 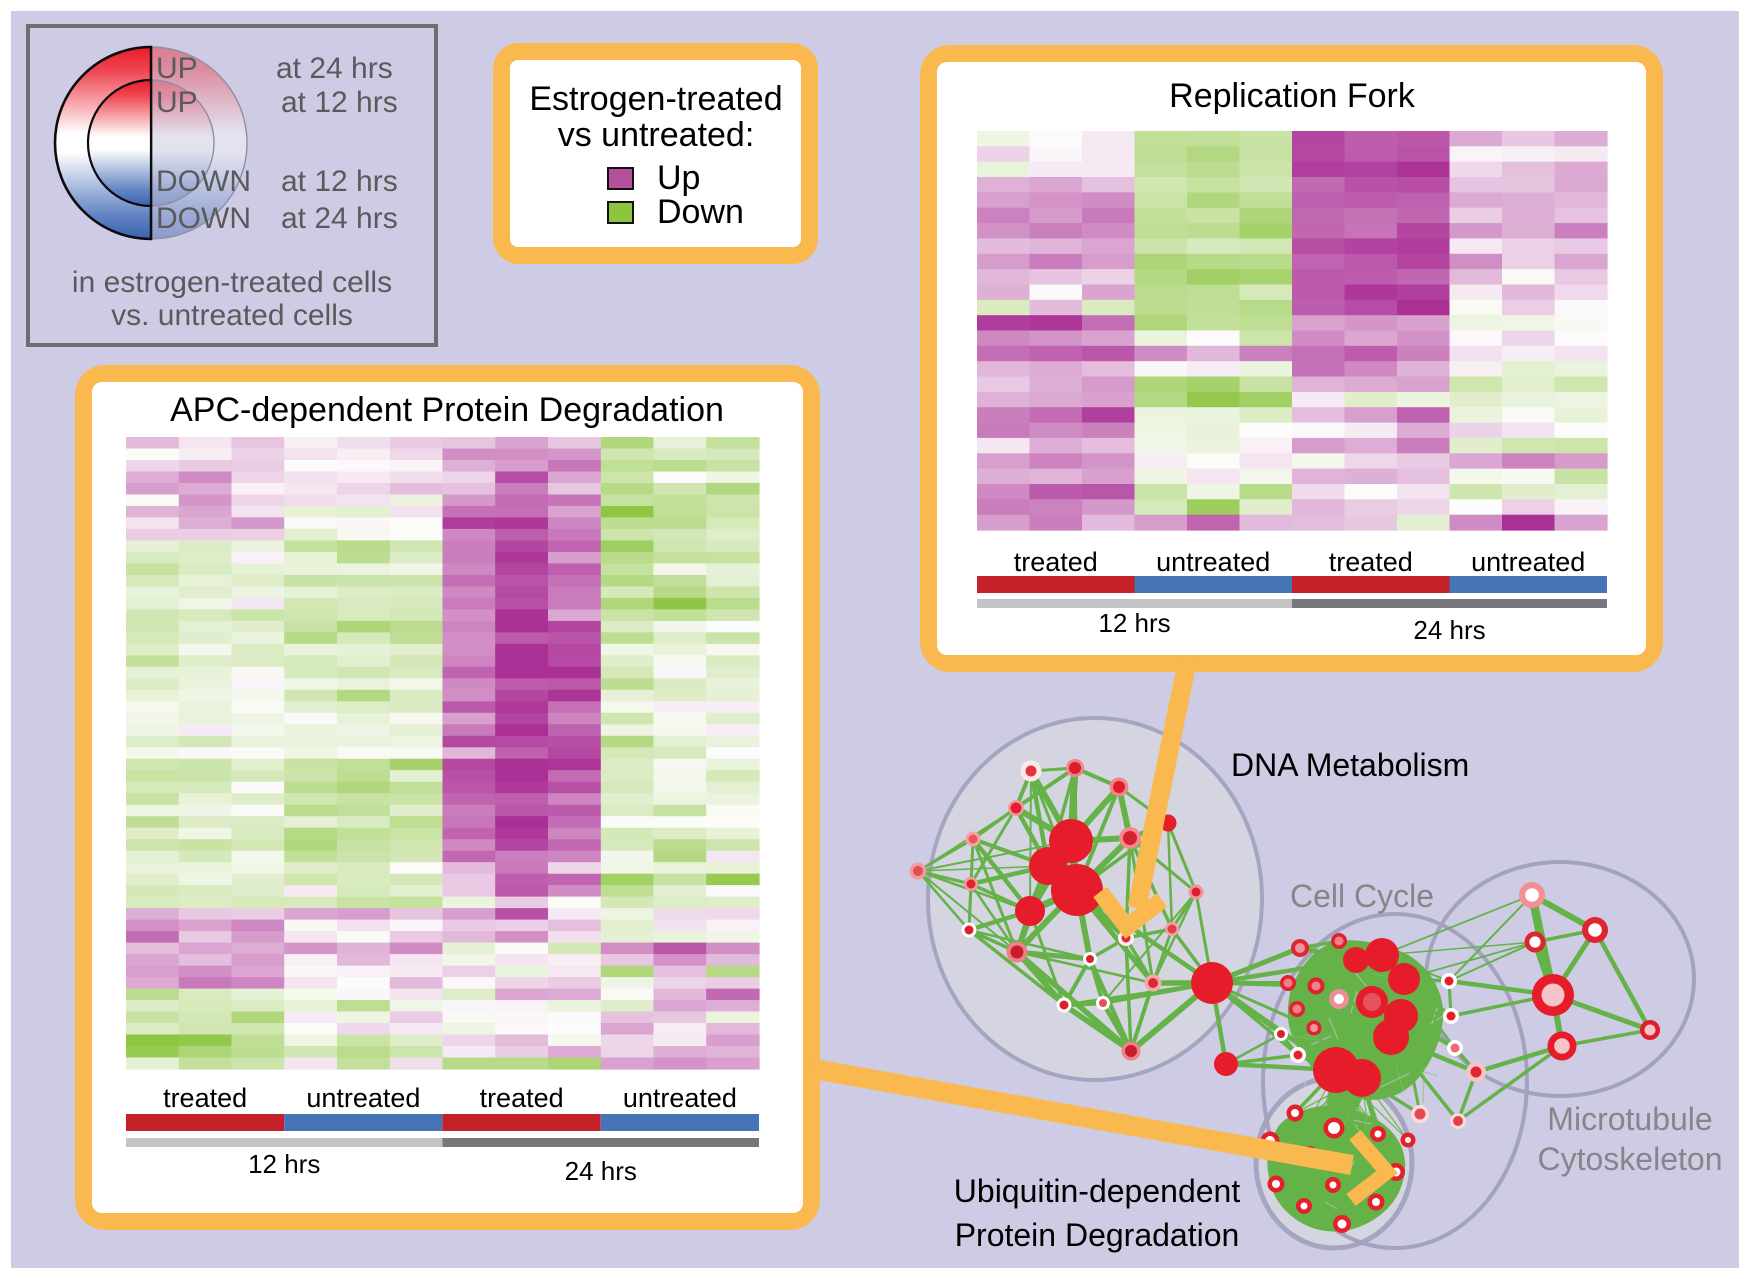 I want to click on svg-text: Estrogen-treated, so click(x=655, y=99).